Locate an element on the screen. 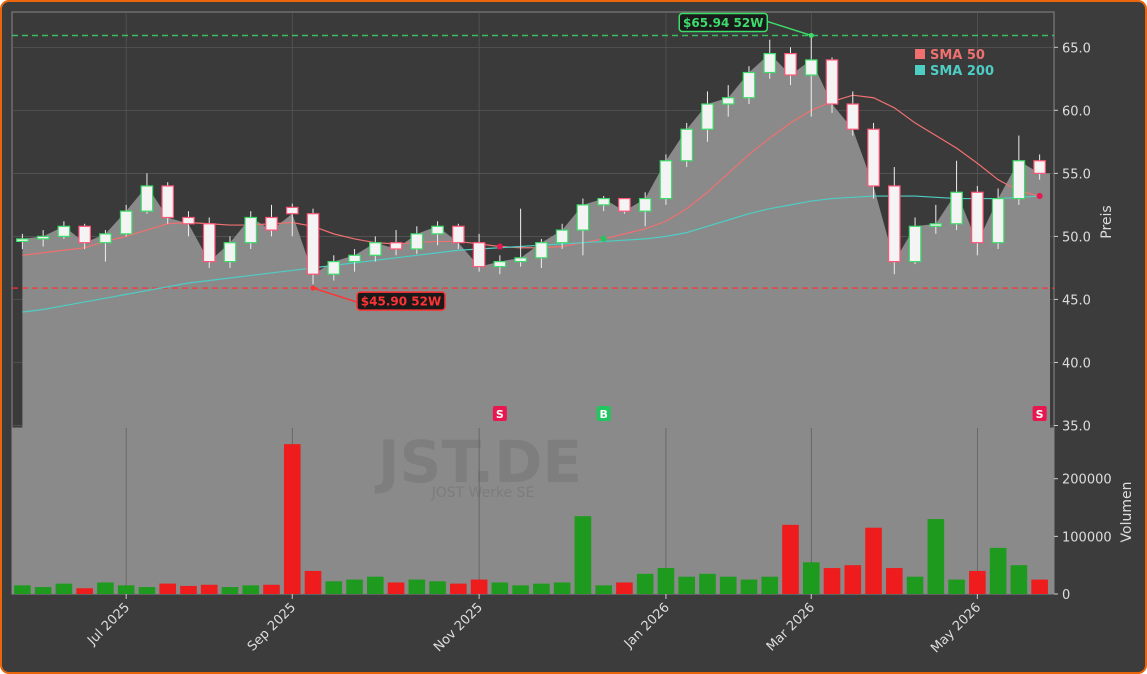 This screenshot has width=1147, height=674. y-axis-label: Preis is located at coordinates (1107, 221).